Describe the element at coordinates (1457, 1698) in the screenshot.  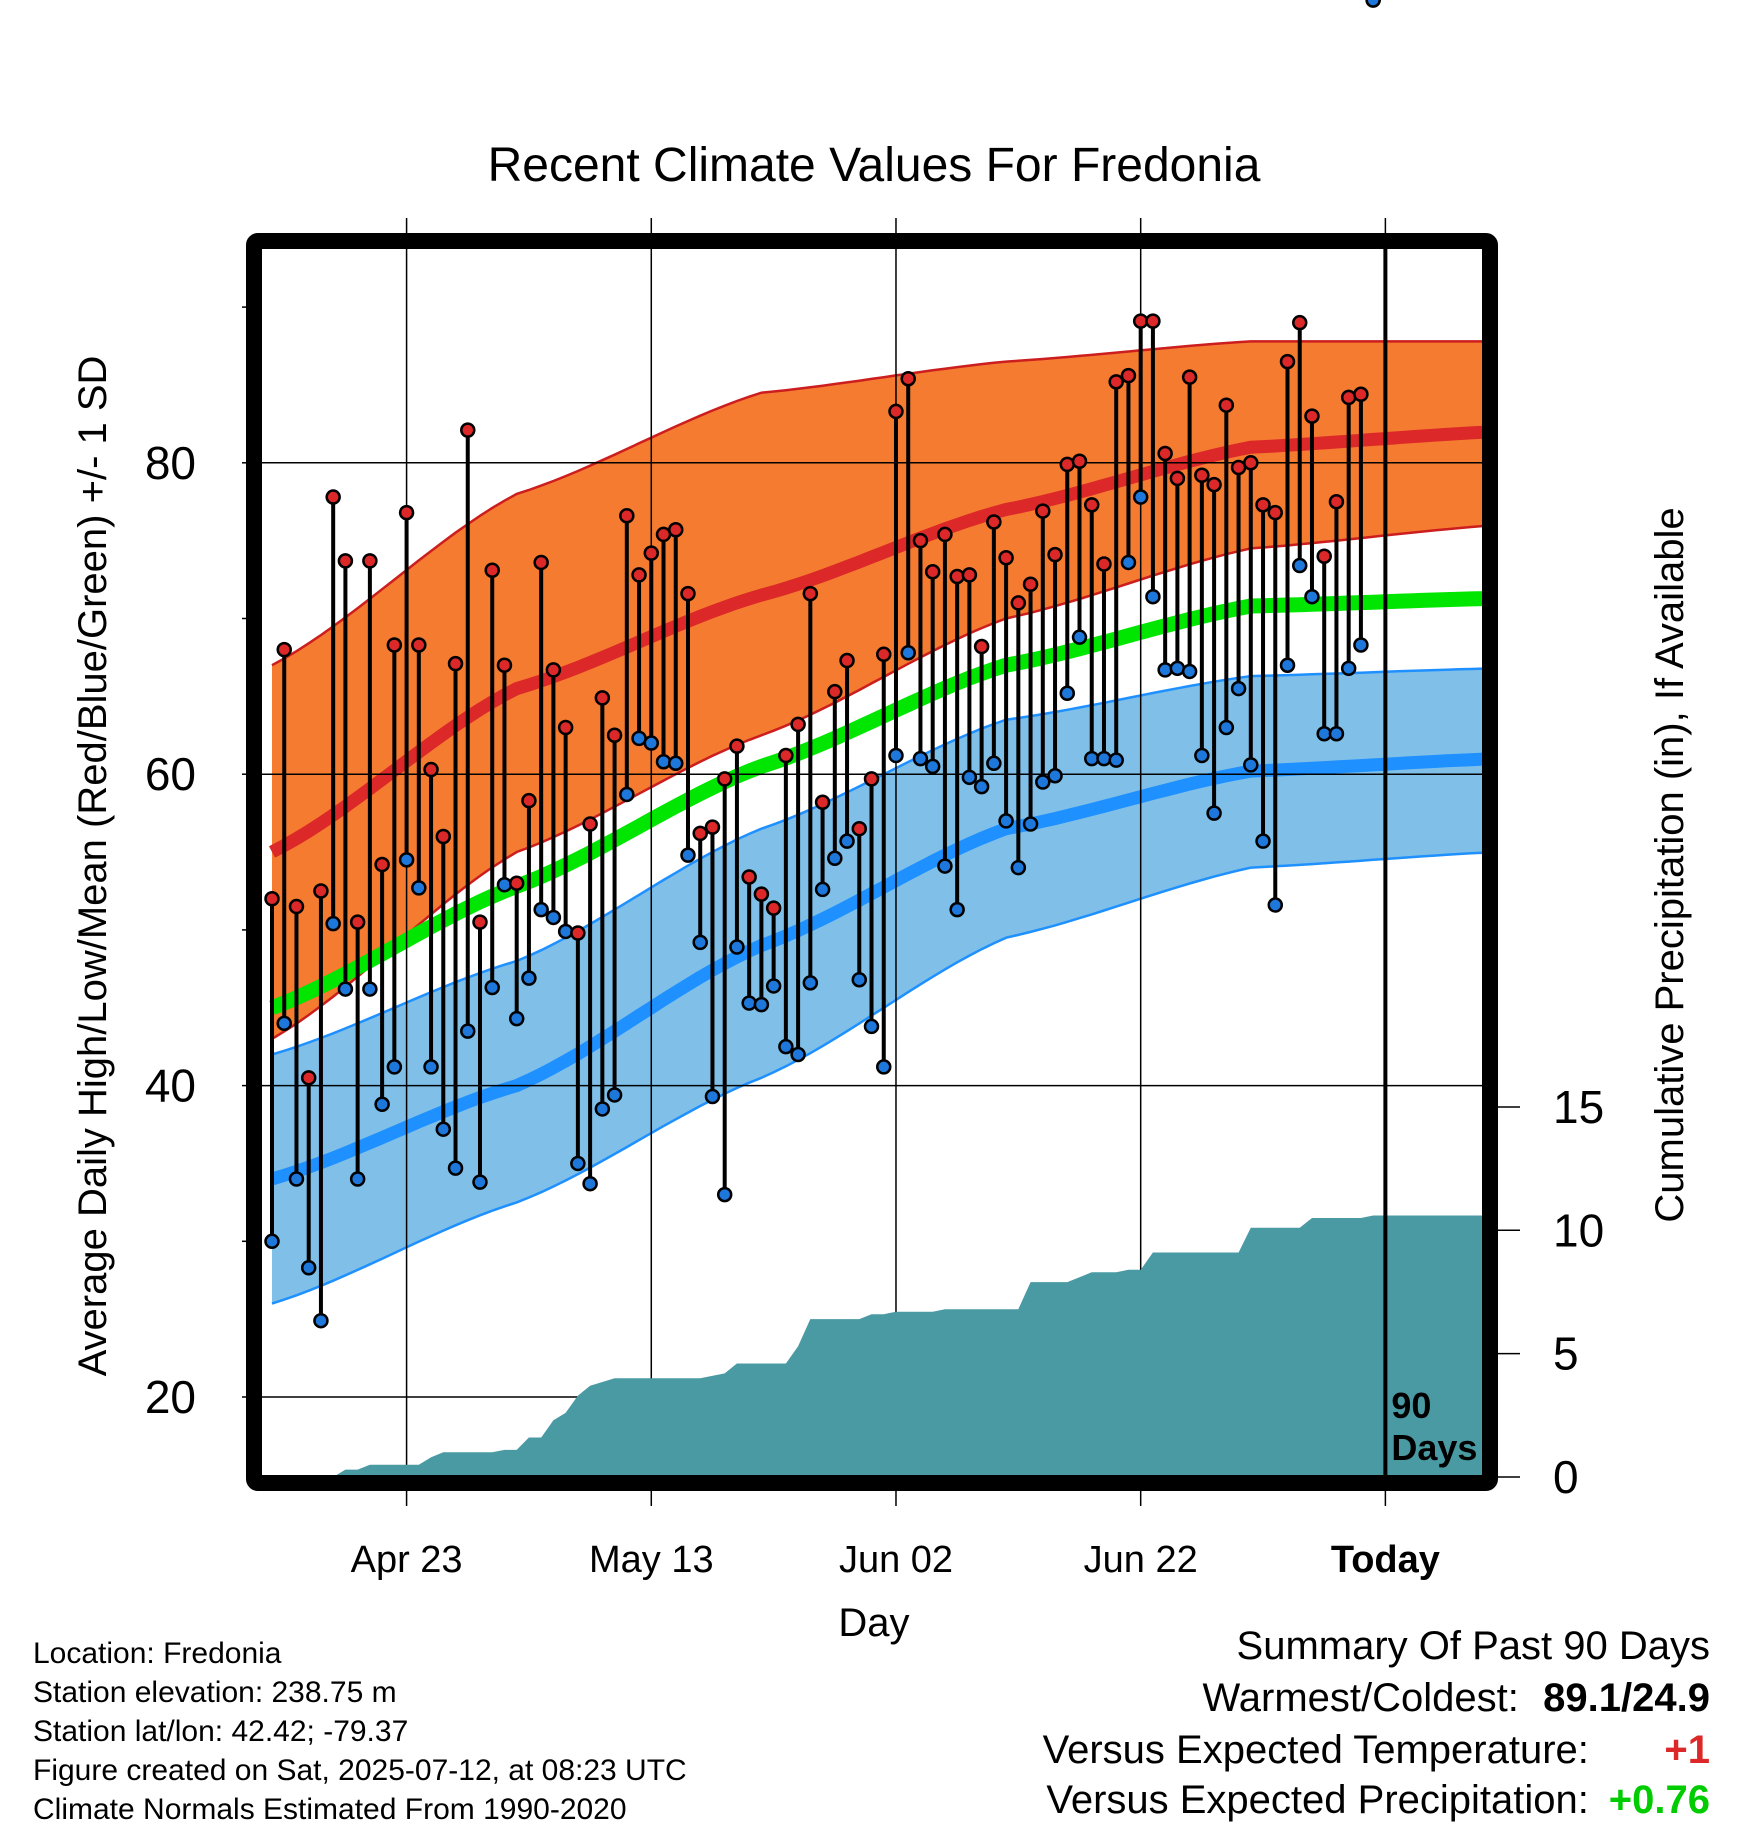
I see `summary-warm-cold: Warmest/Coldest: 89.1/24.9` at that location.